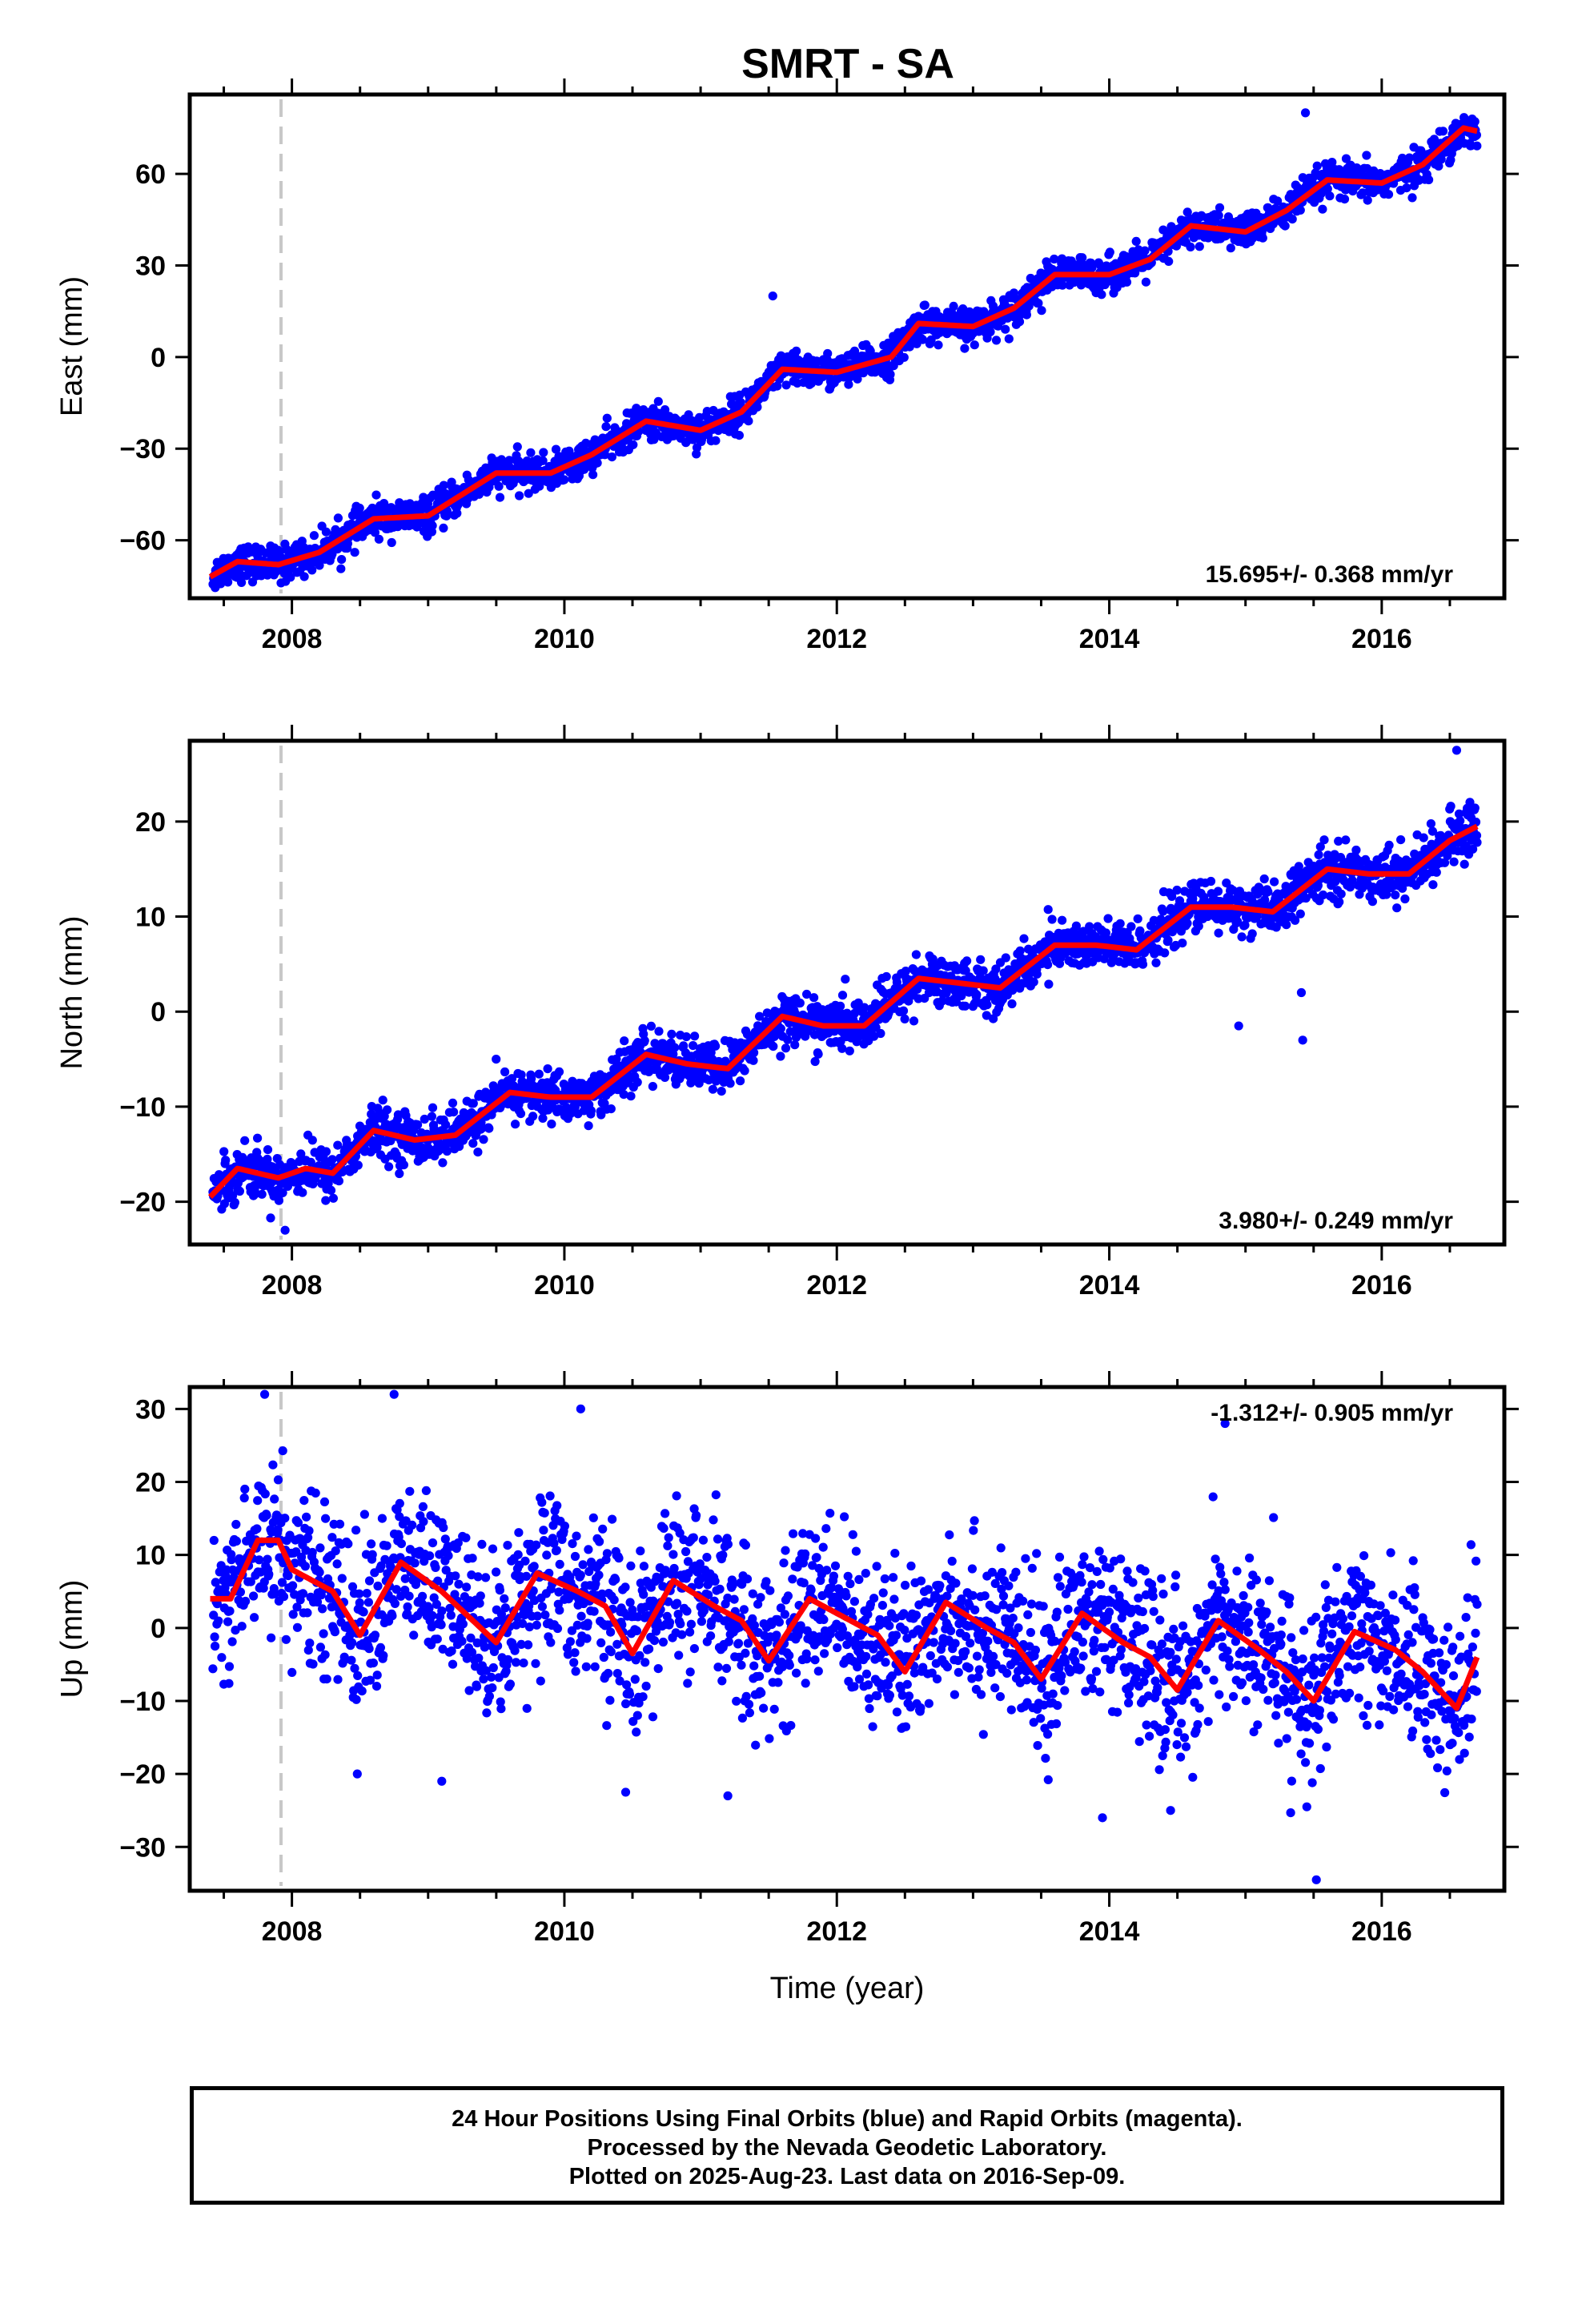 This screenshot has height=2324, width=1582. I want to click on x-tick-label: 2016, so click(1382, 639).